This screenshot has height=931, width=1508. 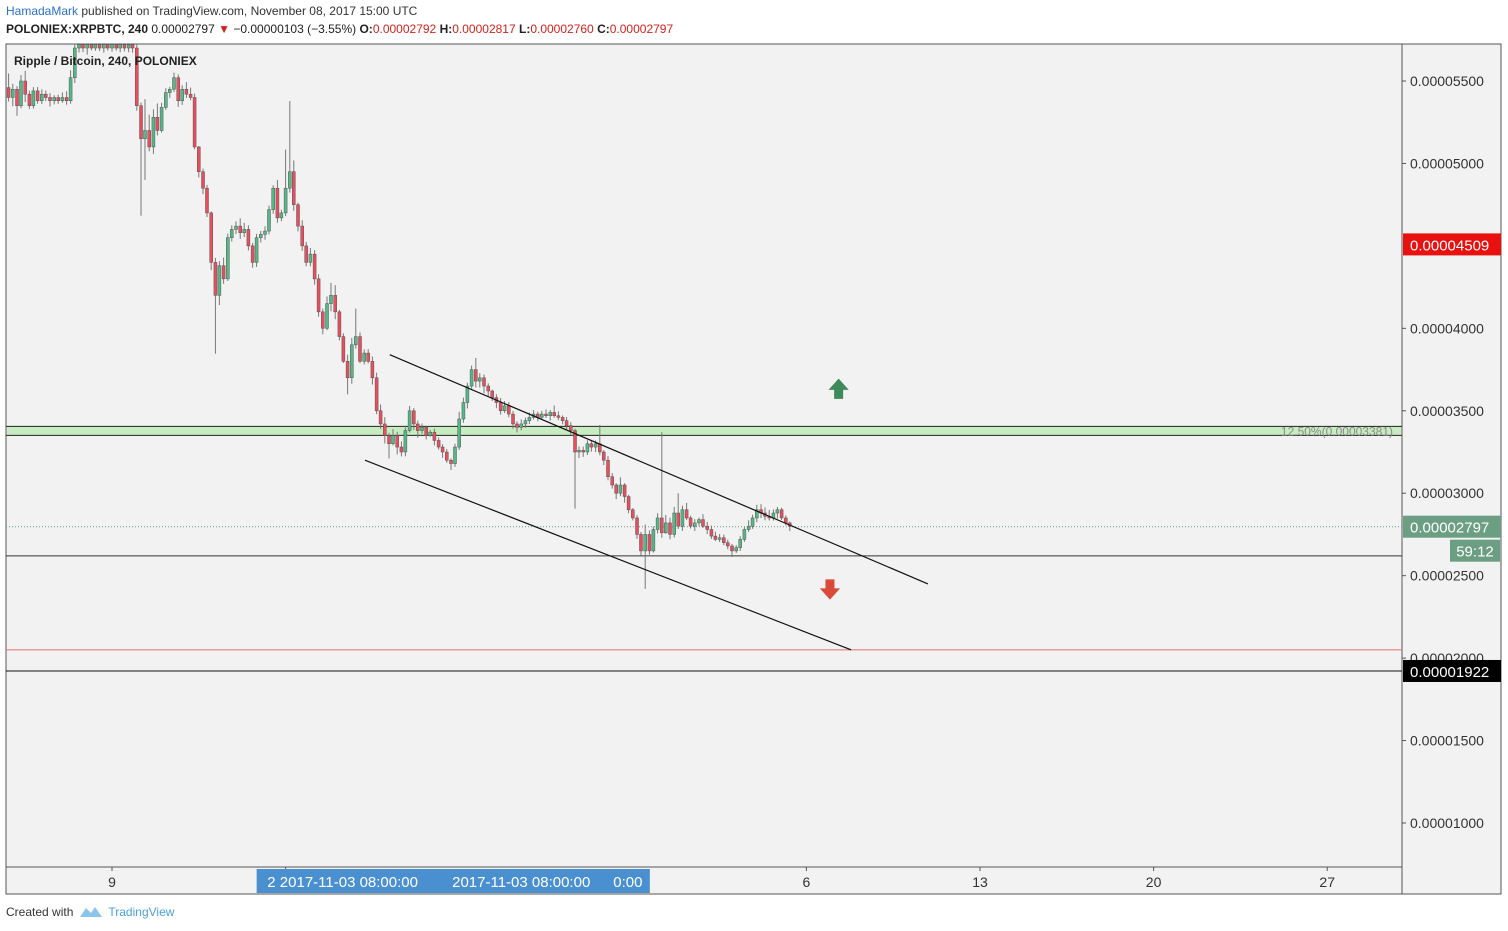 I want to click on x-tick-label: 20, so click(x=1154, y=882).